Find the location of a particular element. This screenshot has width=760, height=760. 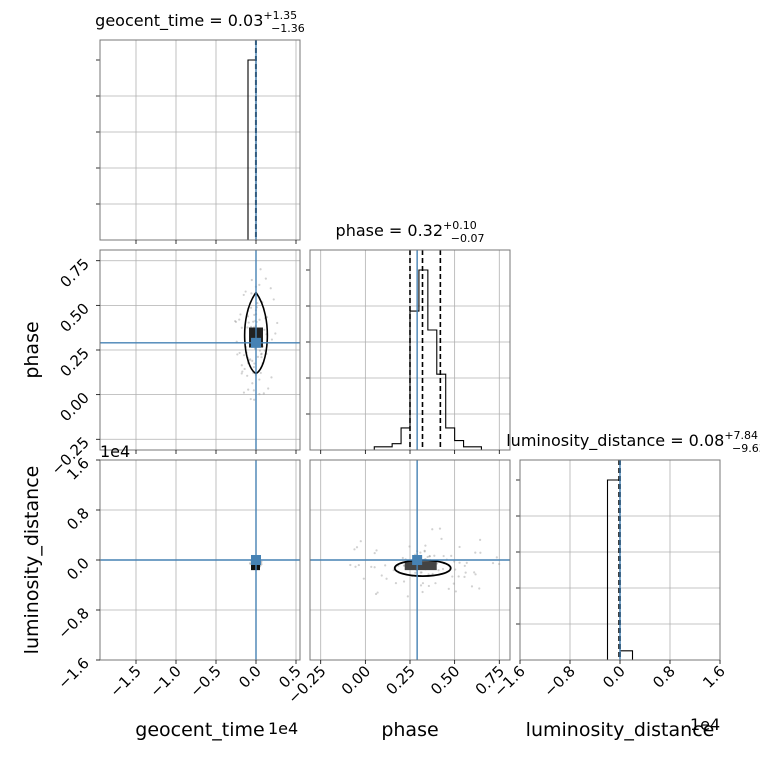

panel-phase-vs-luminosity_distance: −0.25 0.00 0.25 0.50 0.75 is located at coordinates (397, 583).